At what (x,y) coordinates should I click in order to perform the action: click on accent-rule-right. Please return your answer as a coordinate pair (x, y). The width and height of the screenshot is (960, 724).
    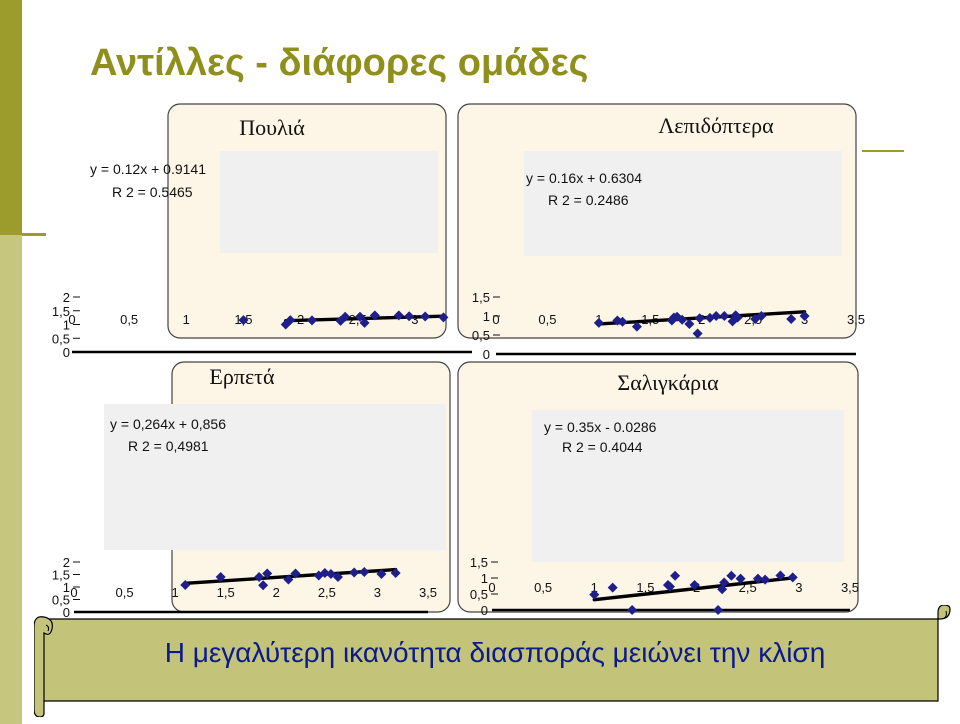
    Looking at the image, I should click on (883, 151).